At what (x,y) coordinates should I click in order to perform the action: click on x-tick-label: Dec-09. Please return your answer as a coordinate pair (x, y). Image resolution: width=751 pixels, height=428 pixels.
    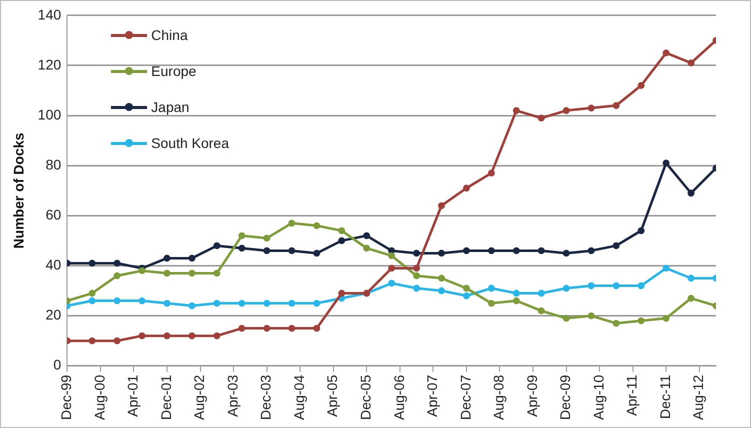
    Looking at the image, I should click on (565, 397).